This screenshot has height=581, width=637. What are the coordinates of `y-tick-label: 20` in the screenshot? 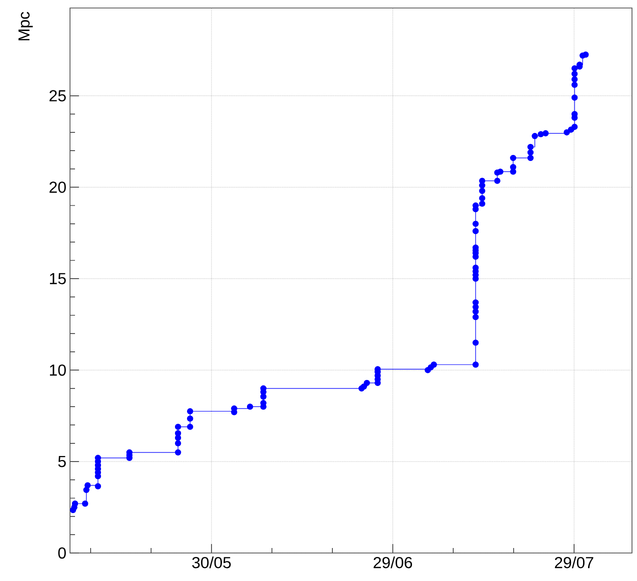 It's located at (58, 187).